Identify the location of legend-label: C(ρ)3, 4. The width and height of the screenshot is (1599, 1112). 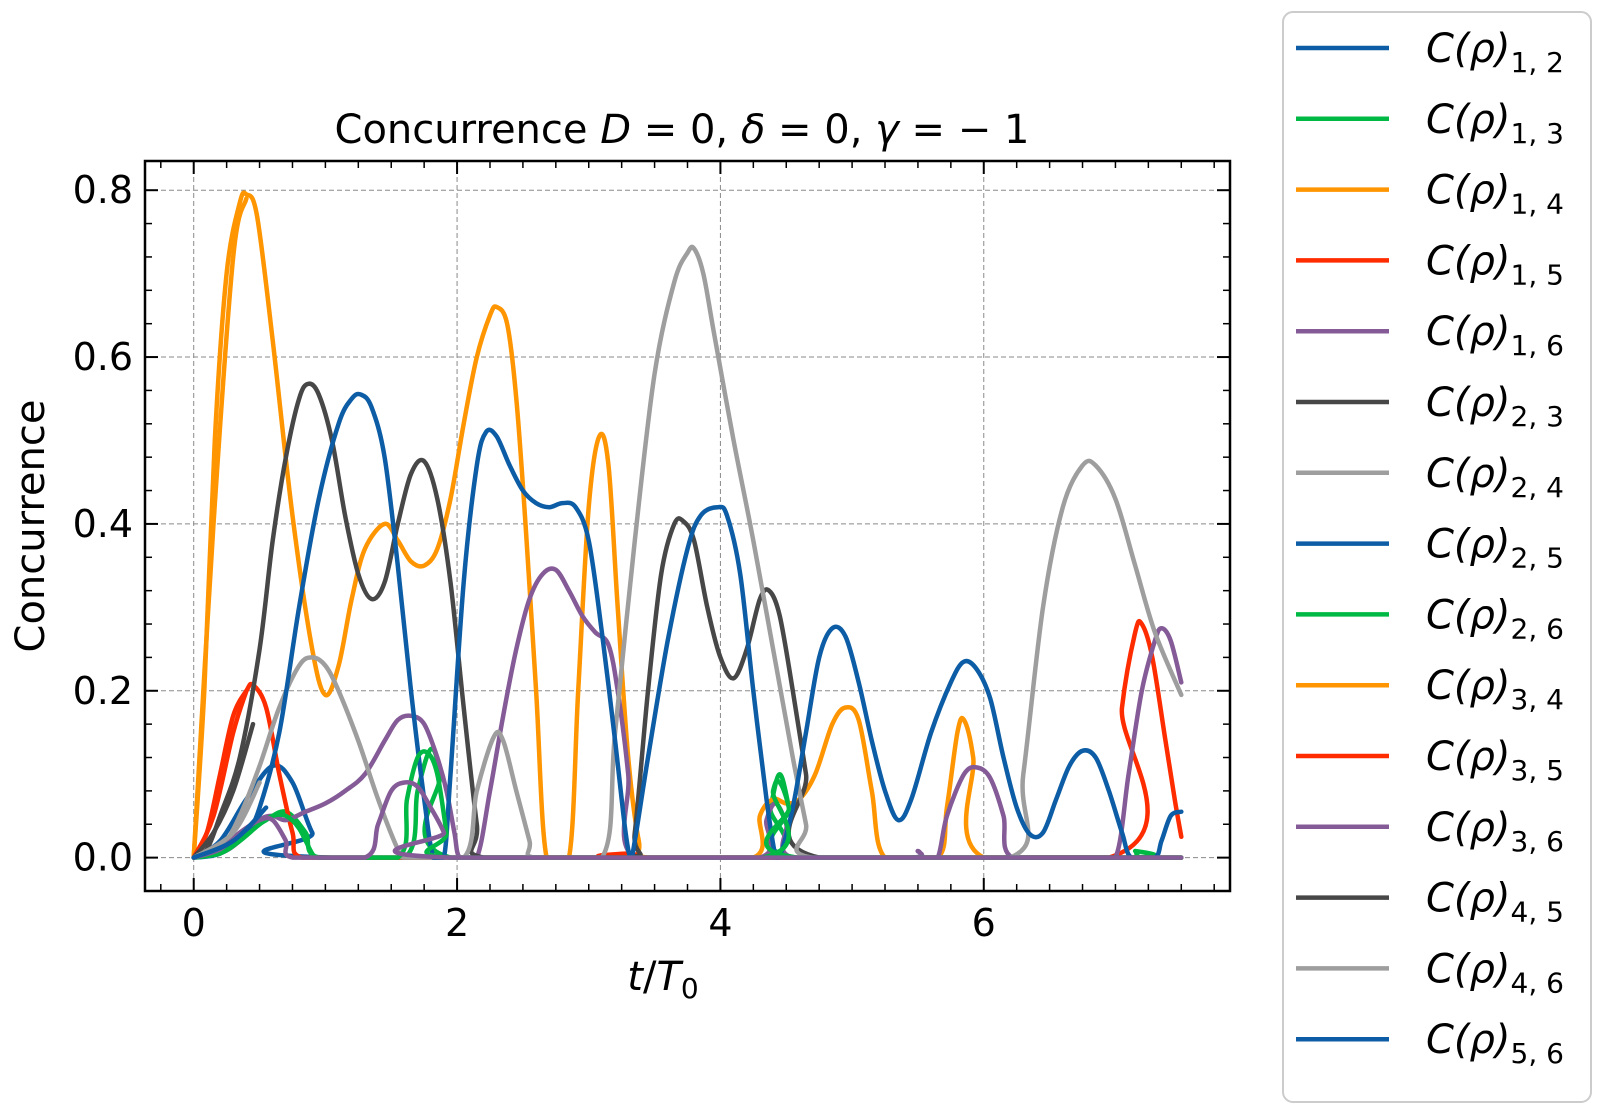
(1495, 689).